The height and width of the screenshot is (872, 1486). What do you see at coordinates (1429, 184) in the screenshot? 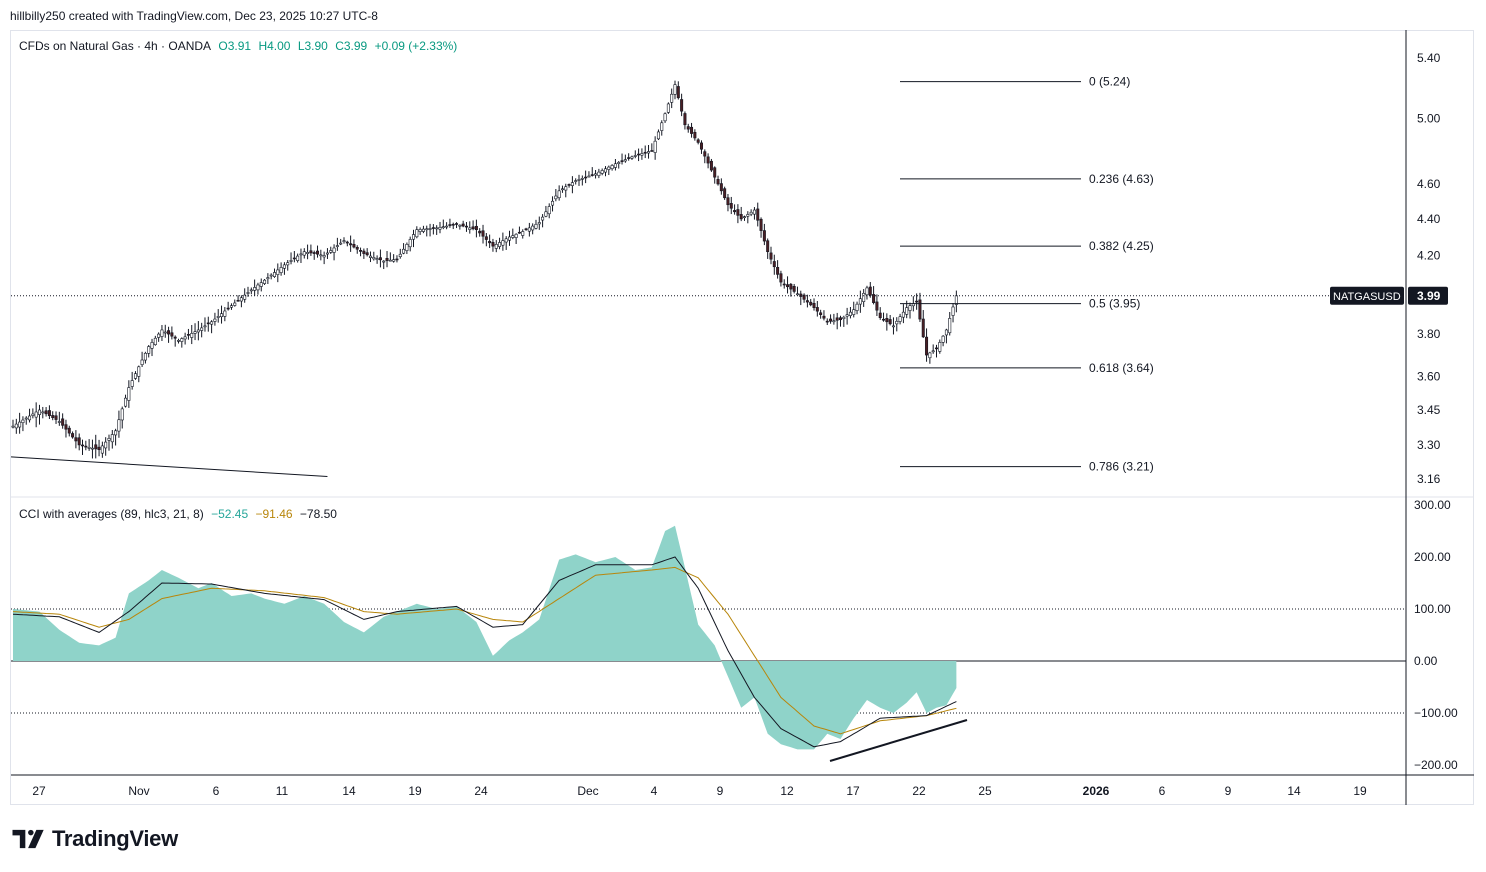
I see `price-axis-tick-label: 4.60` at bounding box center [1429, 184].